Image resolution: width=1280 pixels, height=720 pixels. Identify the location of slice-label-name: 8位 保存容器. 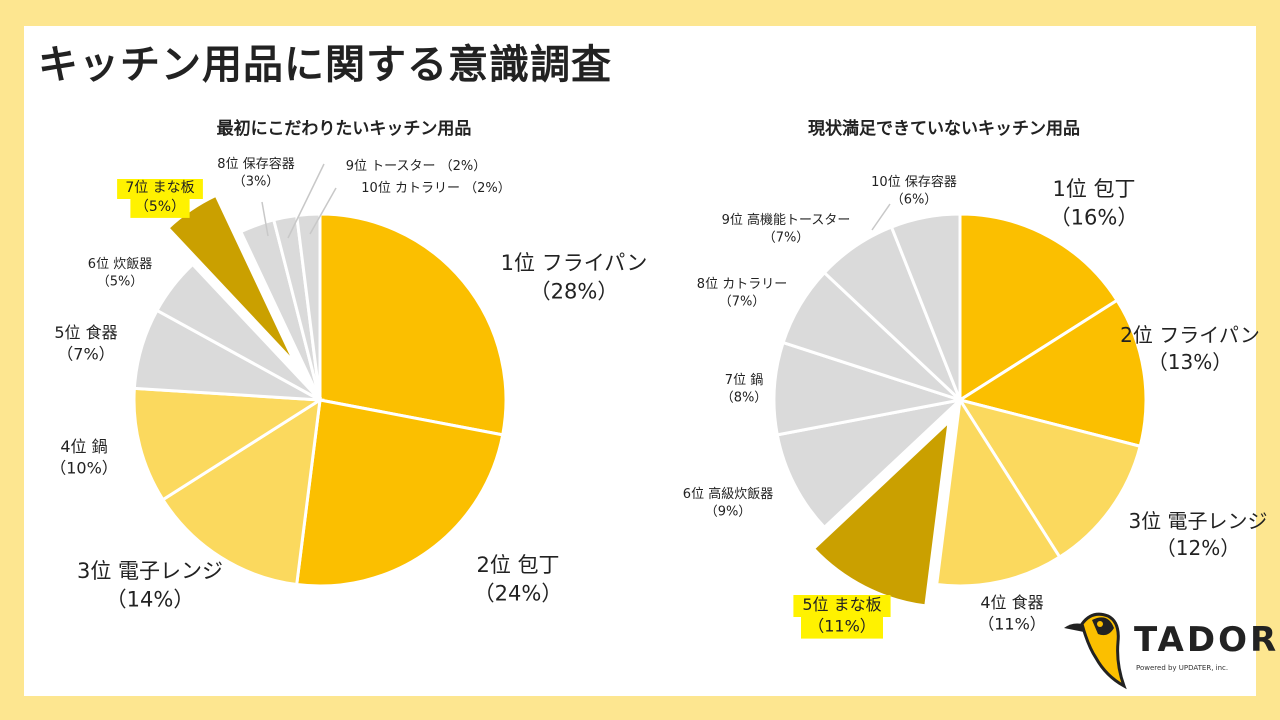
(255, 164).